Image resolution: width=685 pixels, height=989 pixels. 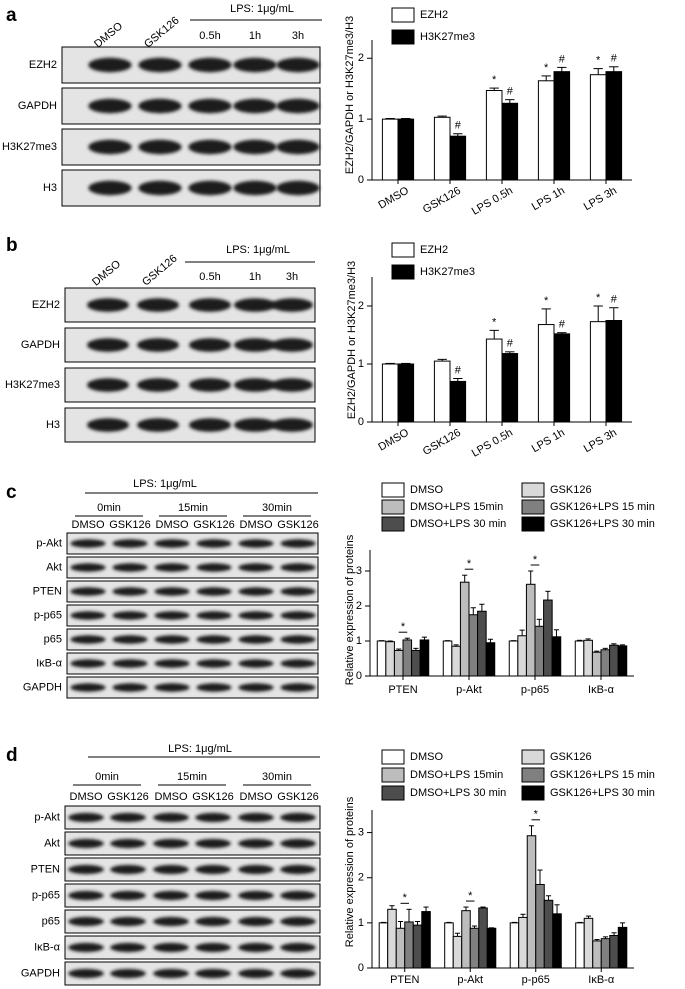 What do you see at coordinates (47, 817) in the screenshot?
I see `row-label: p-Akt` at bounding box center [47, 817].